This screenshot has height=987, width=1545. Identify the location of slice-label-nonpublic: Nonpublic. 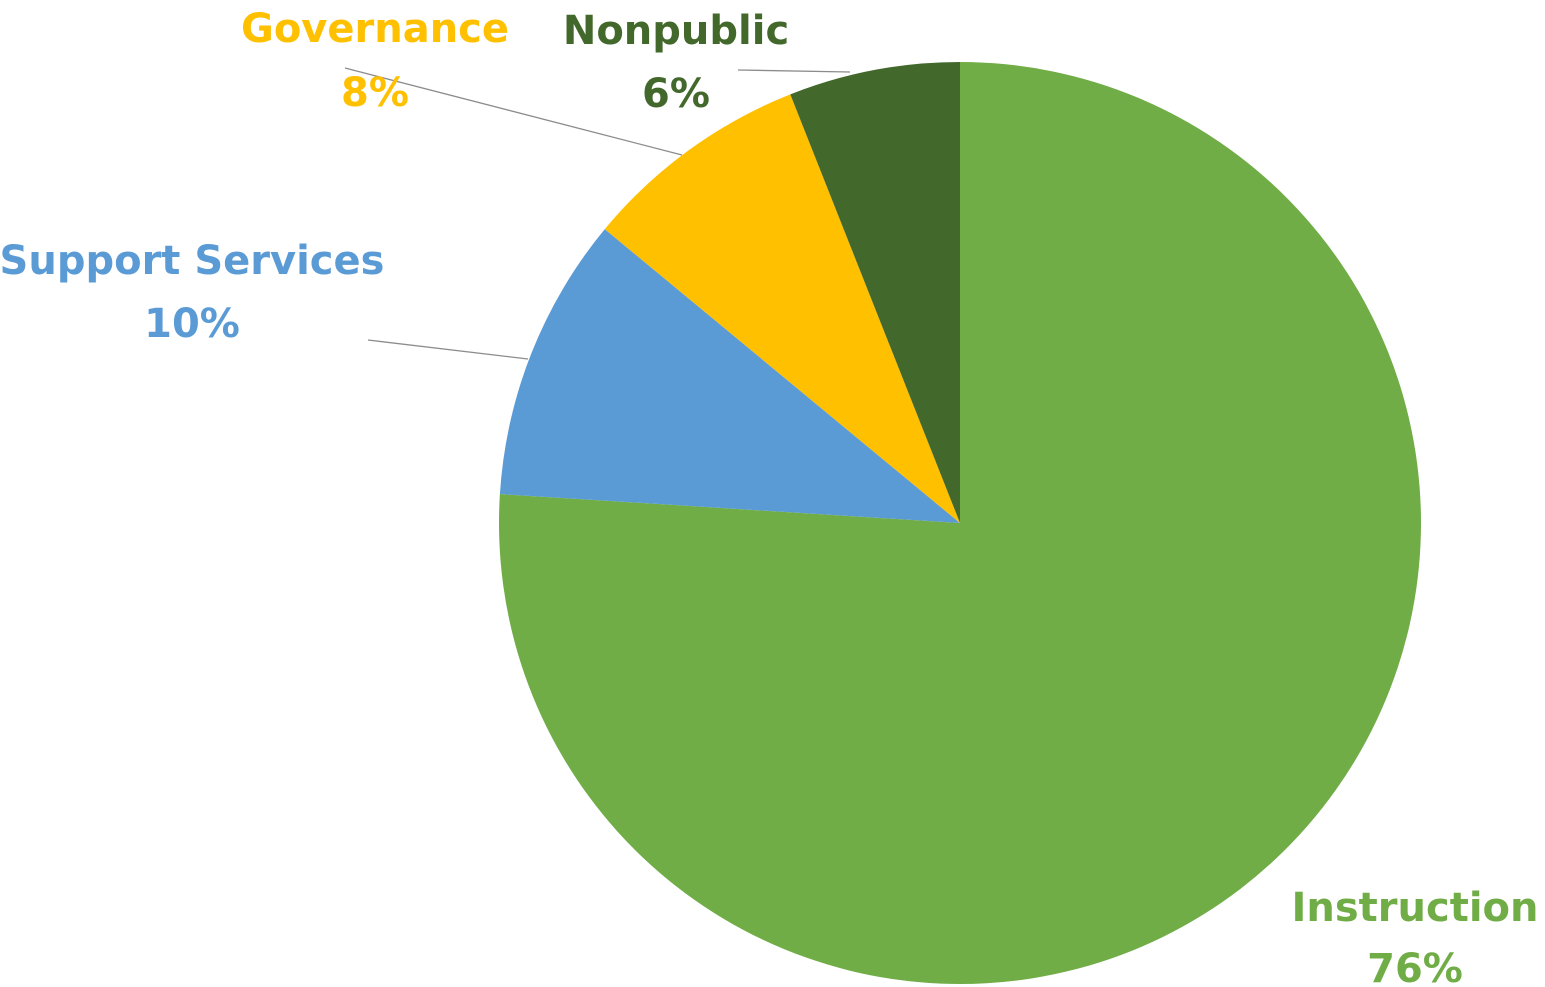
(676, 31).